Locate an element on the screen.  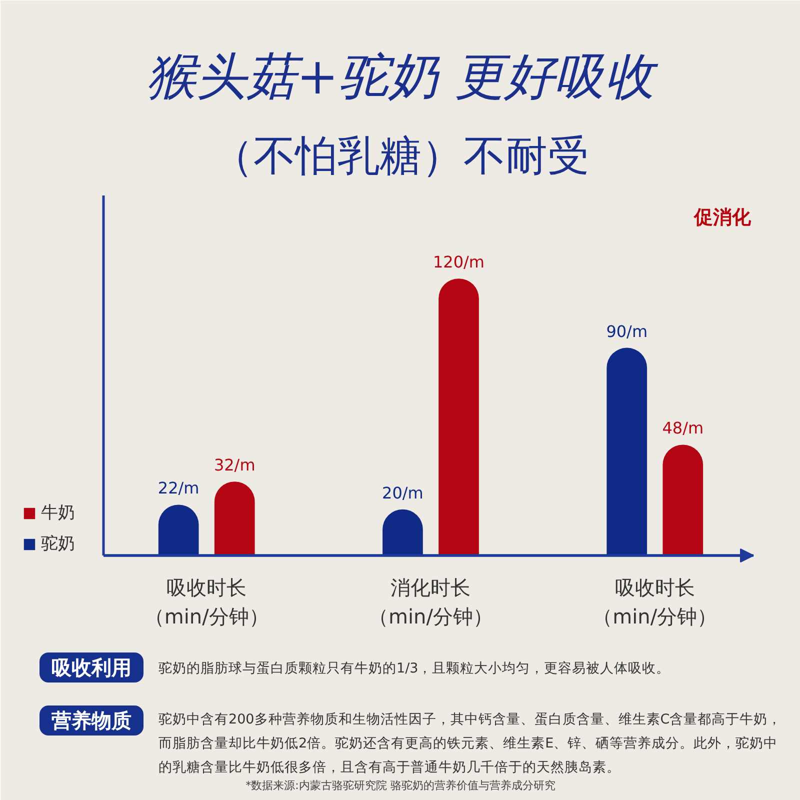
chart-title: 猴头菇+驼奶 更好吸收 is located at coordinates (402, 77).